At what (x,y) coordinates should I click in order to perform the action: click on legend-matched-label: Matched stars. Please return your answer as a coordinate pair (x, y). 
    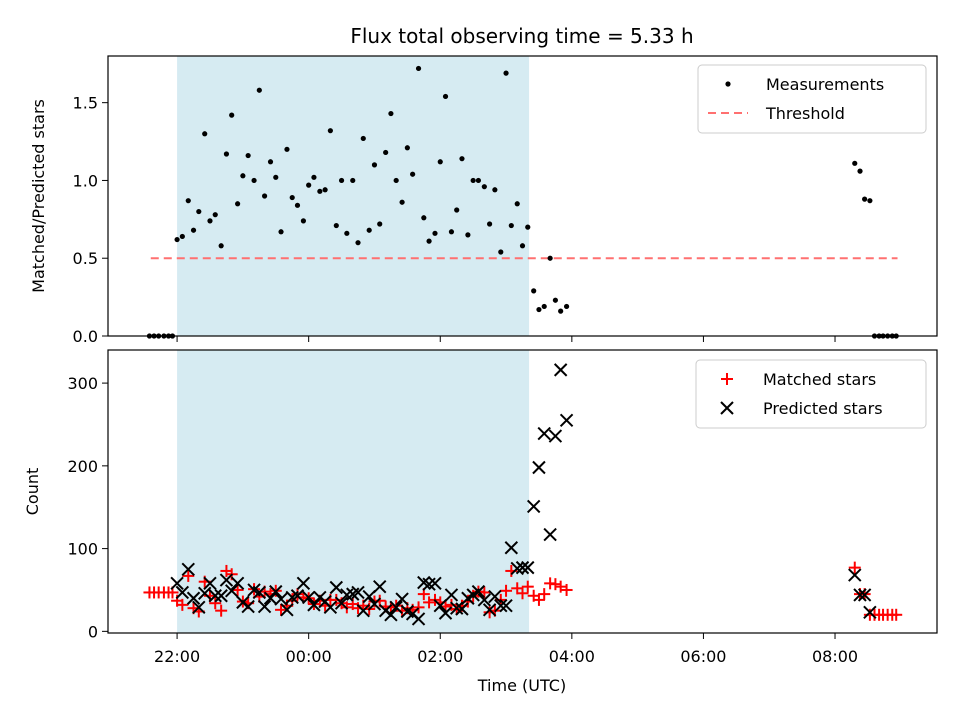
    Looking at the image, I should click on (819, 379).